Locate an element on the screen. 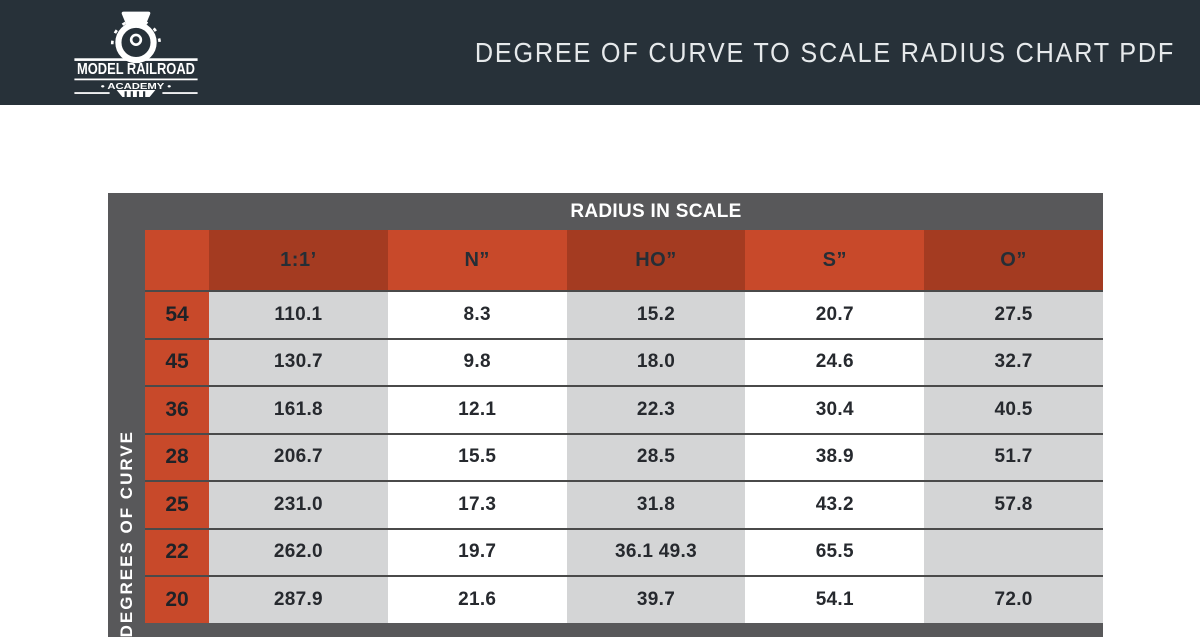  column-header: HO” is located at coordinates (656, 260).